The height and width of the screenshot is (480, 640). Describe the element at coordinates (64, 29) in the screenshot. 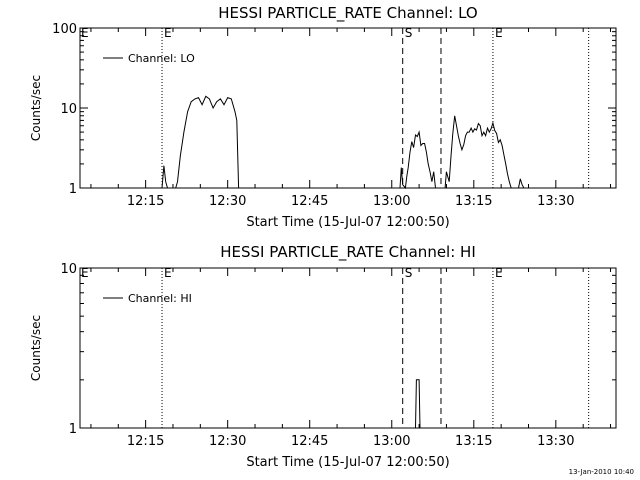

I see `y-tick-label: 100` at that location.